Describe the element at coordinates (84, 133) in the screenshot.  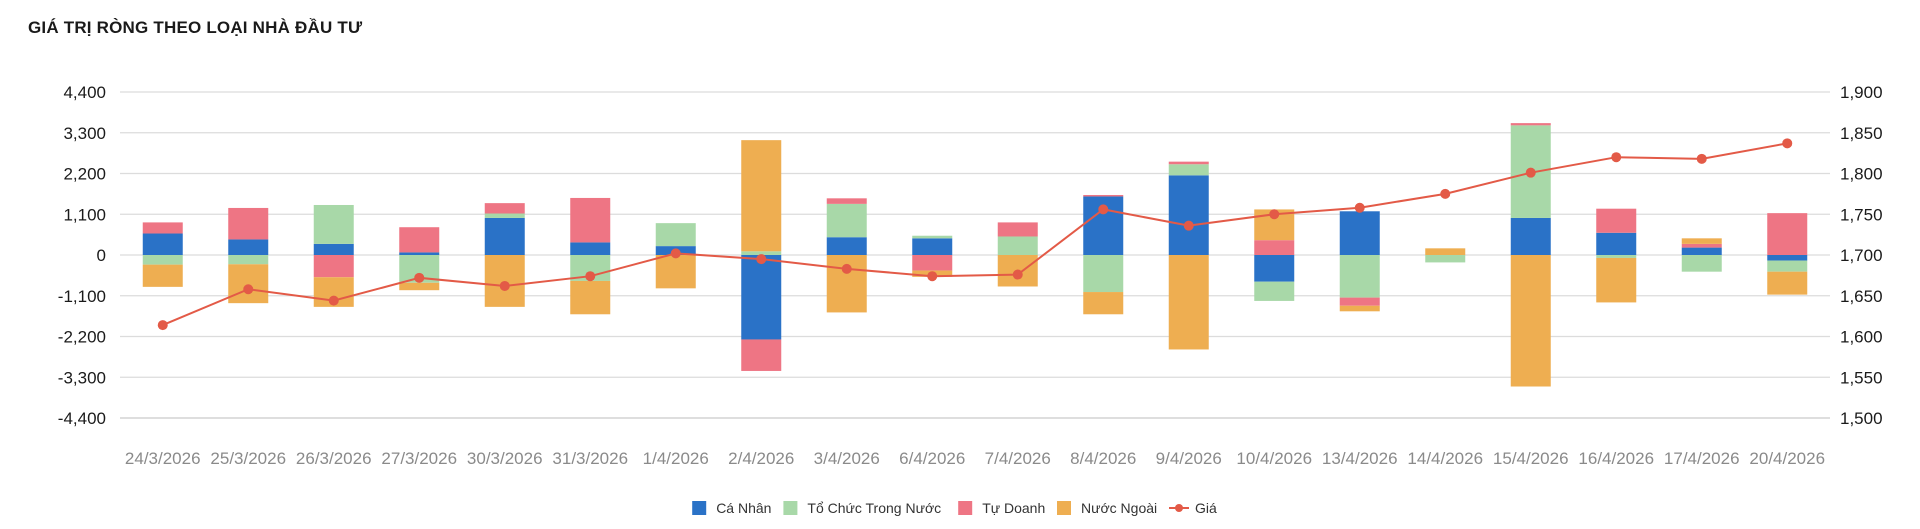
I see `y-left-tick-label: 3,300` at that location.